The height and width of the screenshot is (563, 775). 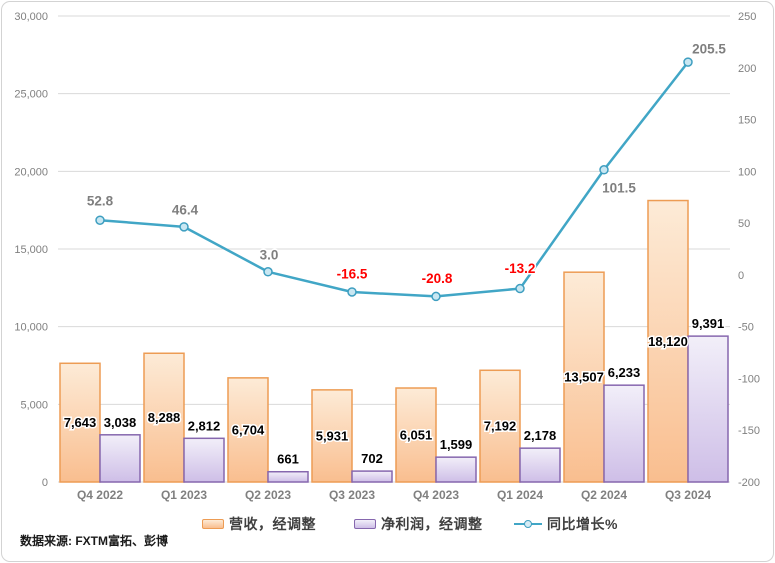 What do you see at coordinates (288, 459) in the screenshot?
I see `profit-bar-label: 661` at bounding box center [288, 459].